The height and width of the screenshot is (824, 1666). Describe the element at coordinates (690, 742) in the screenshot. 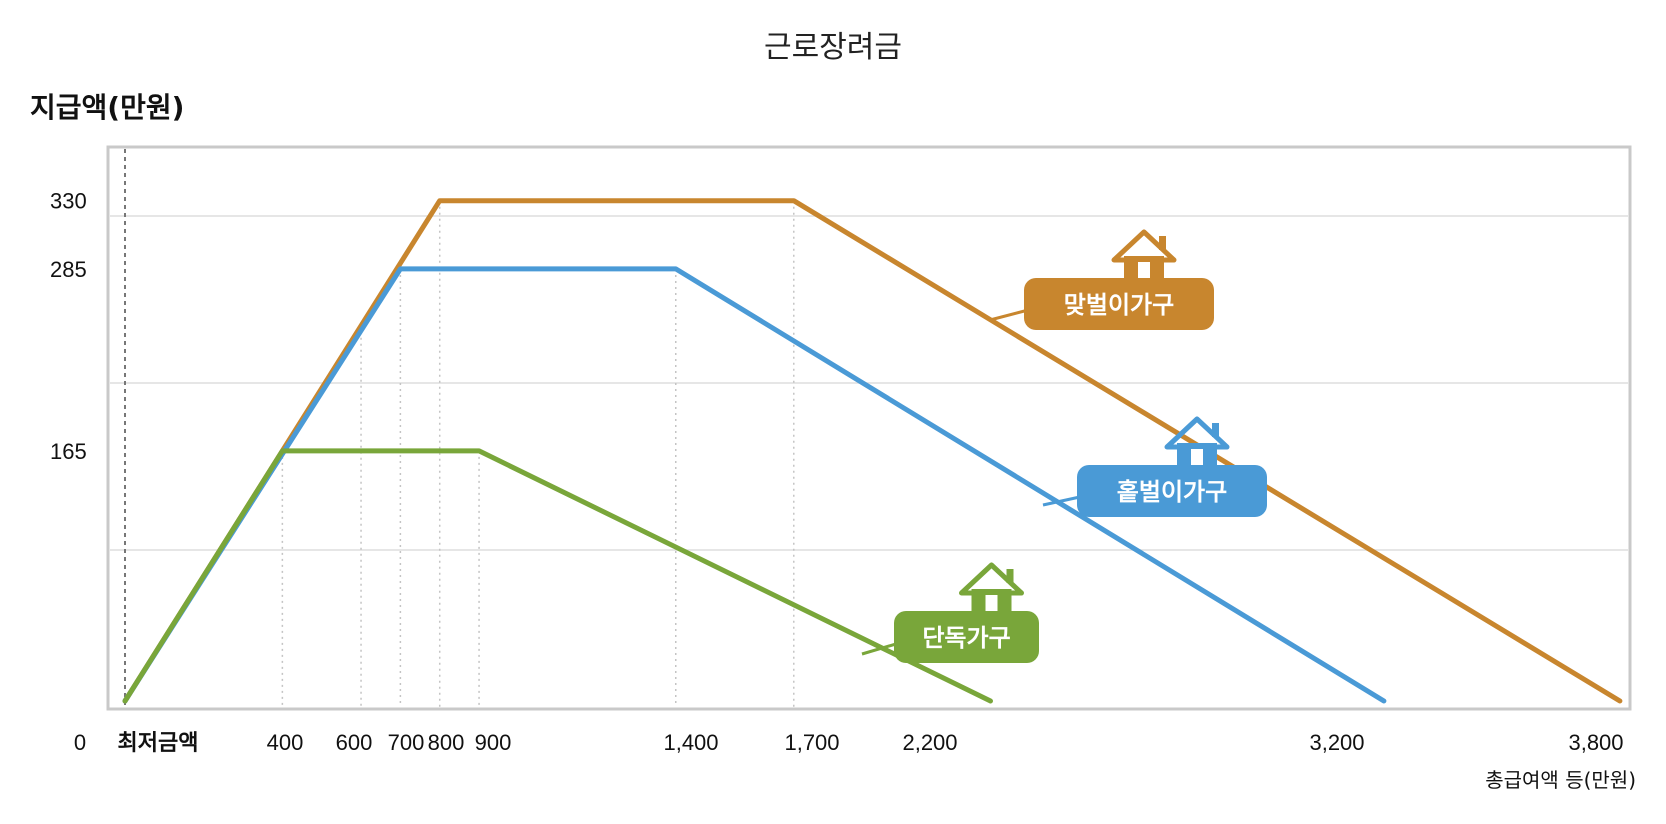

I see `x-tick-label: 1,400` at that location.